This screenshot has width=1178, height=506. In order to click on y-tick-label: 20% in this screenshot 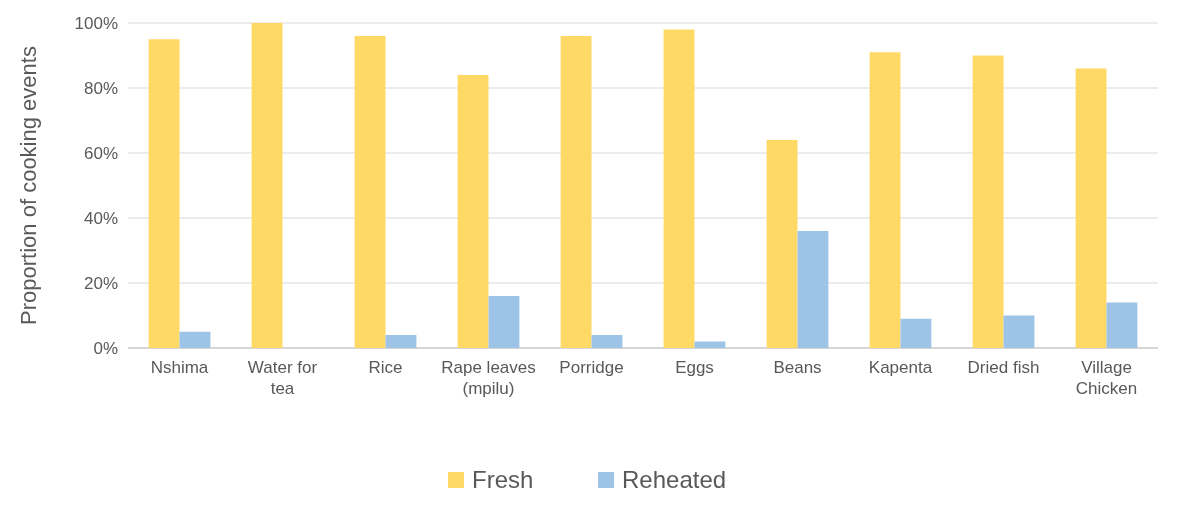, I will do `click(100, 283)`.